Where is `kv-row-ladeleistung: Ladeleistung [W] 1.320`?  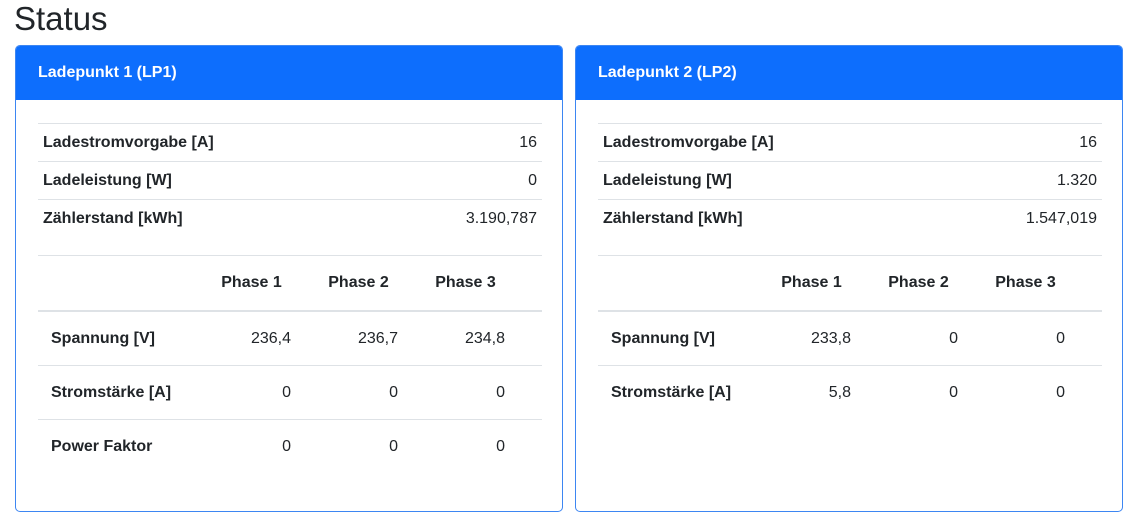
kv-row-ladeleistung: Ladeleistung [W] 1.320 is located at coordinates (850, 180).